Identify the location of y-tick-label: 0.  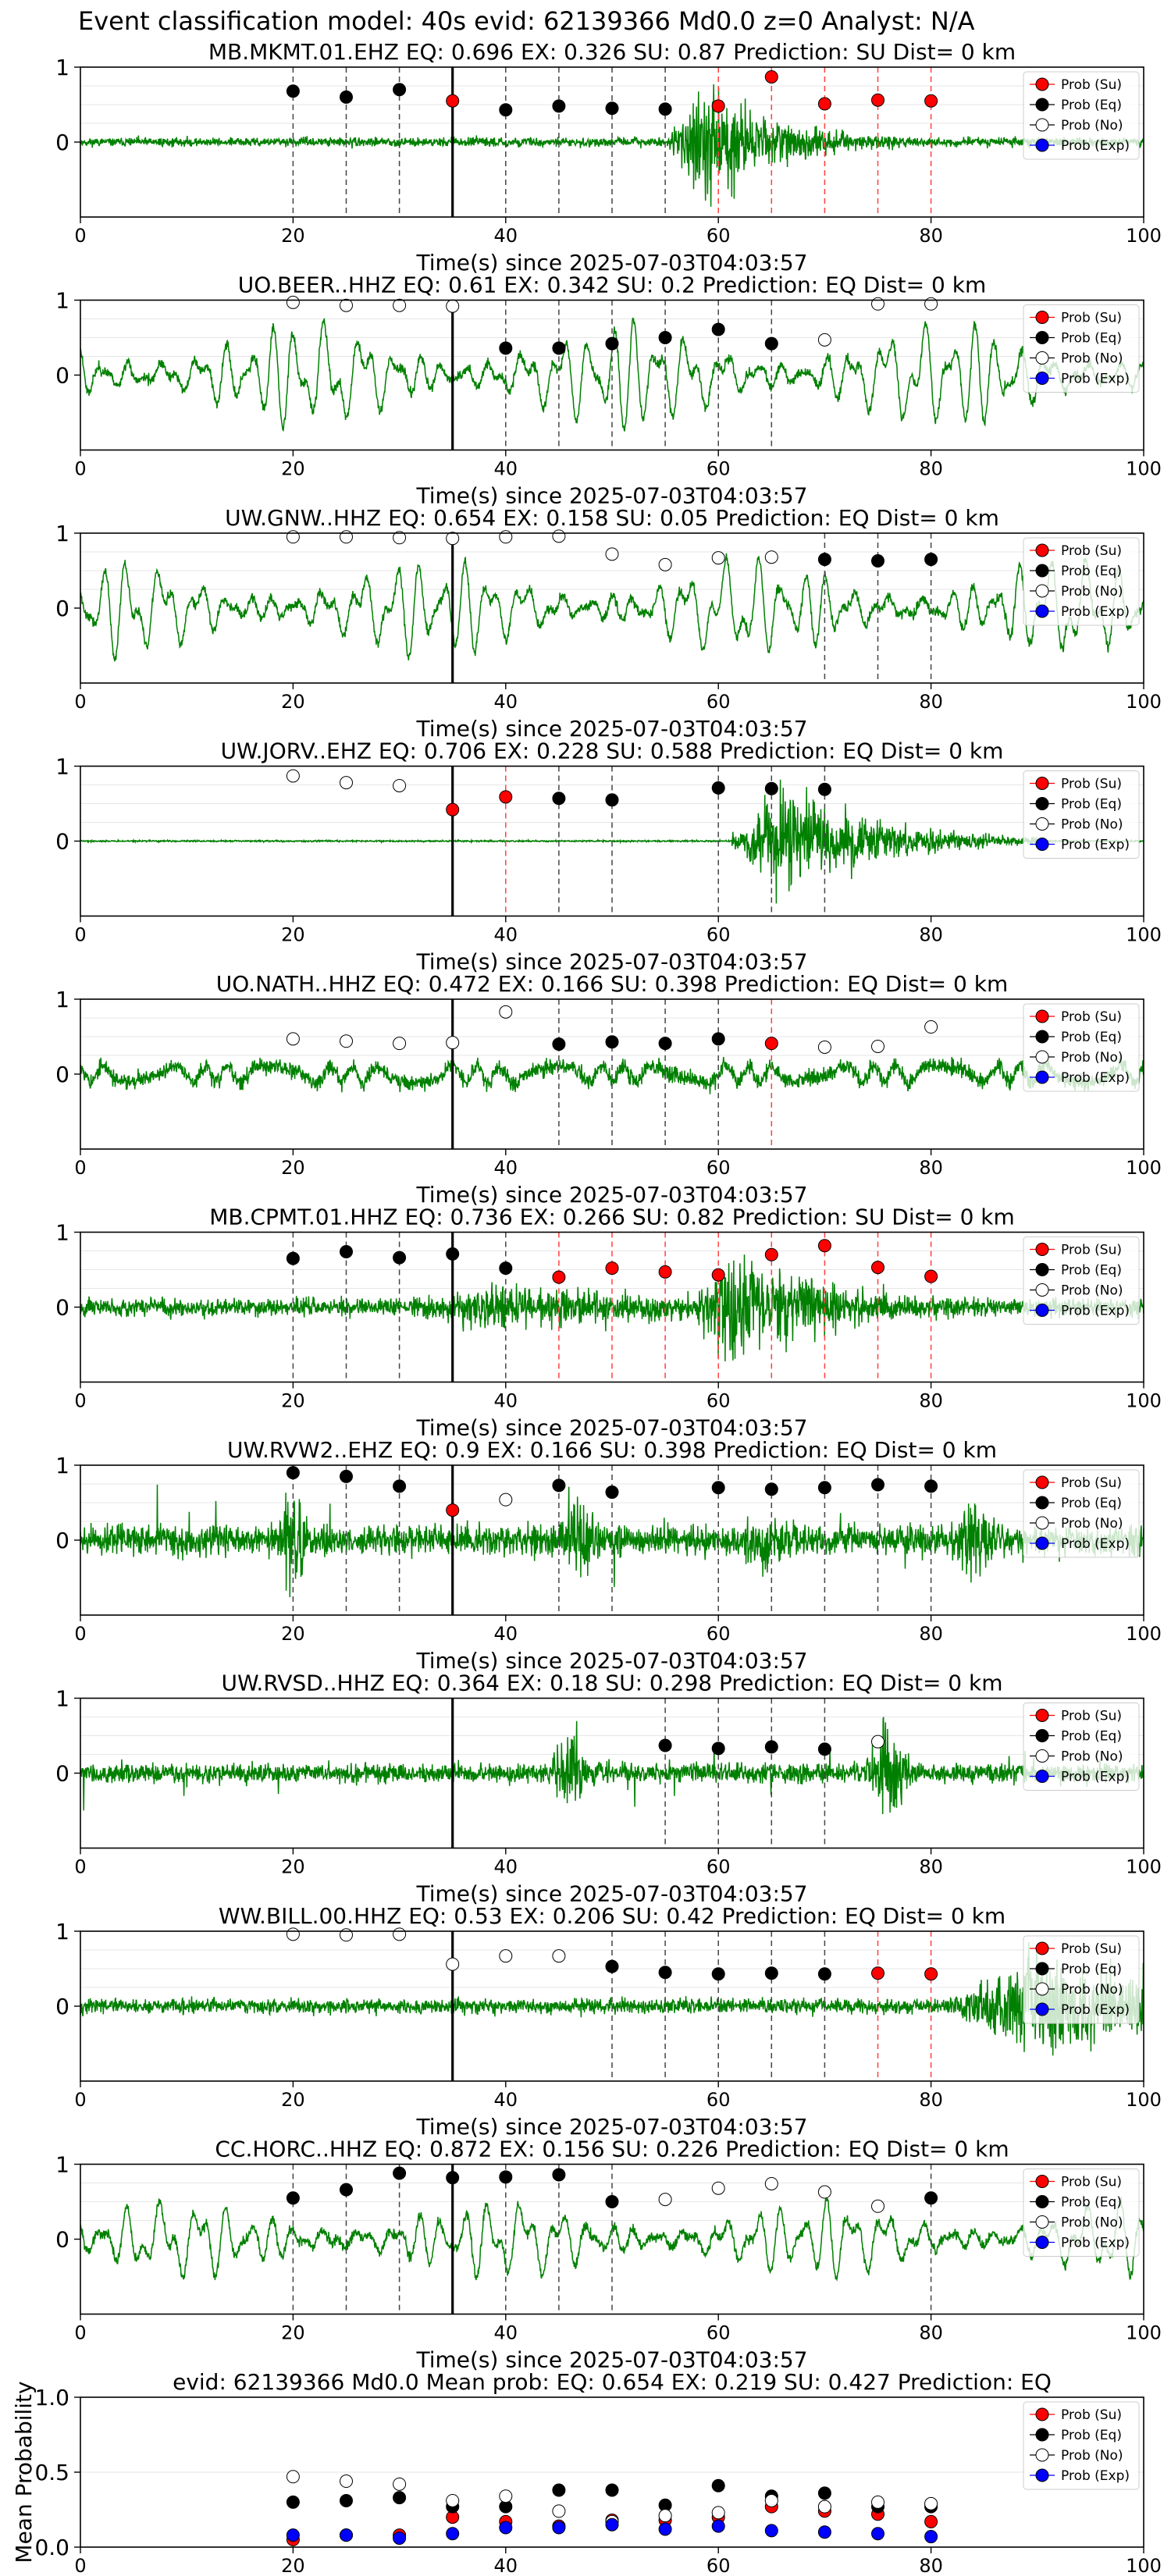
(62, 1540).